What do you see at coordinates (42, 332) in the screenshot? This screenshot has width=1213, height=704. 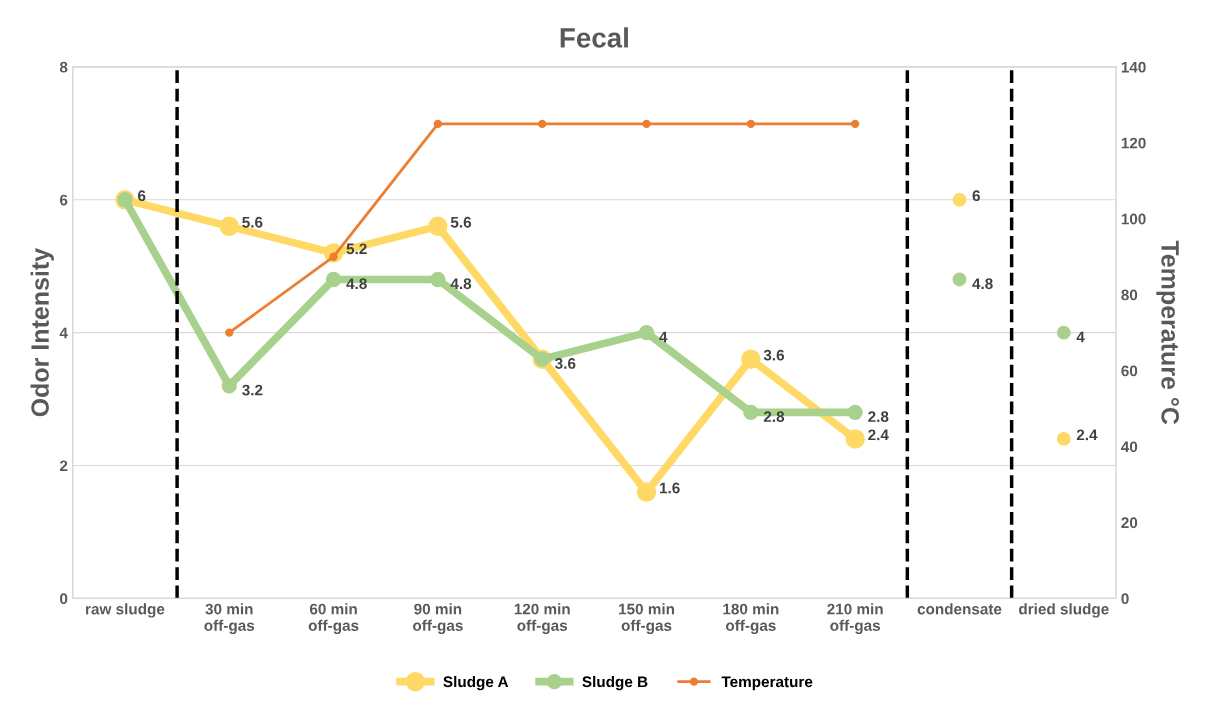 I see `y-axis-title: Odor Intensity` at bounding box center [42, 332].